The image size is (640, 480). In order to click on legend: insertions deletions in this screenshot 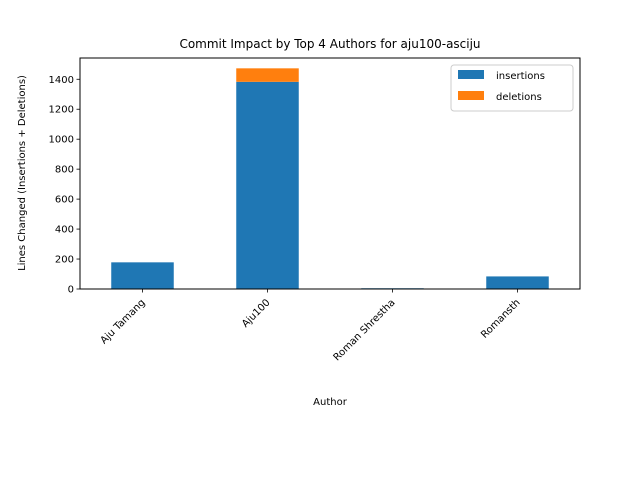, I will do `click(512, 88)`.